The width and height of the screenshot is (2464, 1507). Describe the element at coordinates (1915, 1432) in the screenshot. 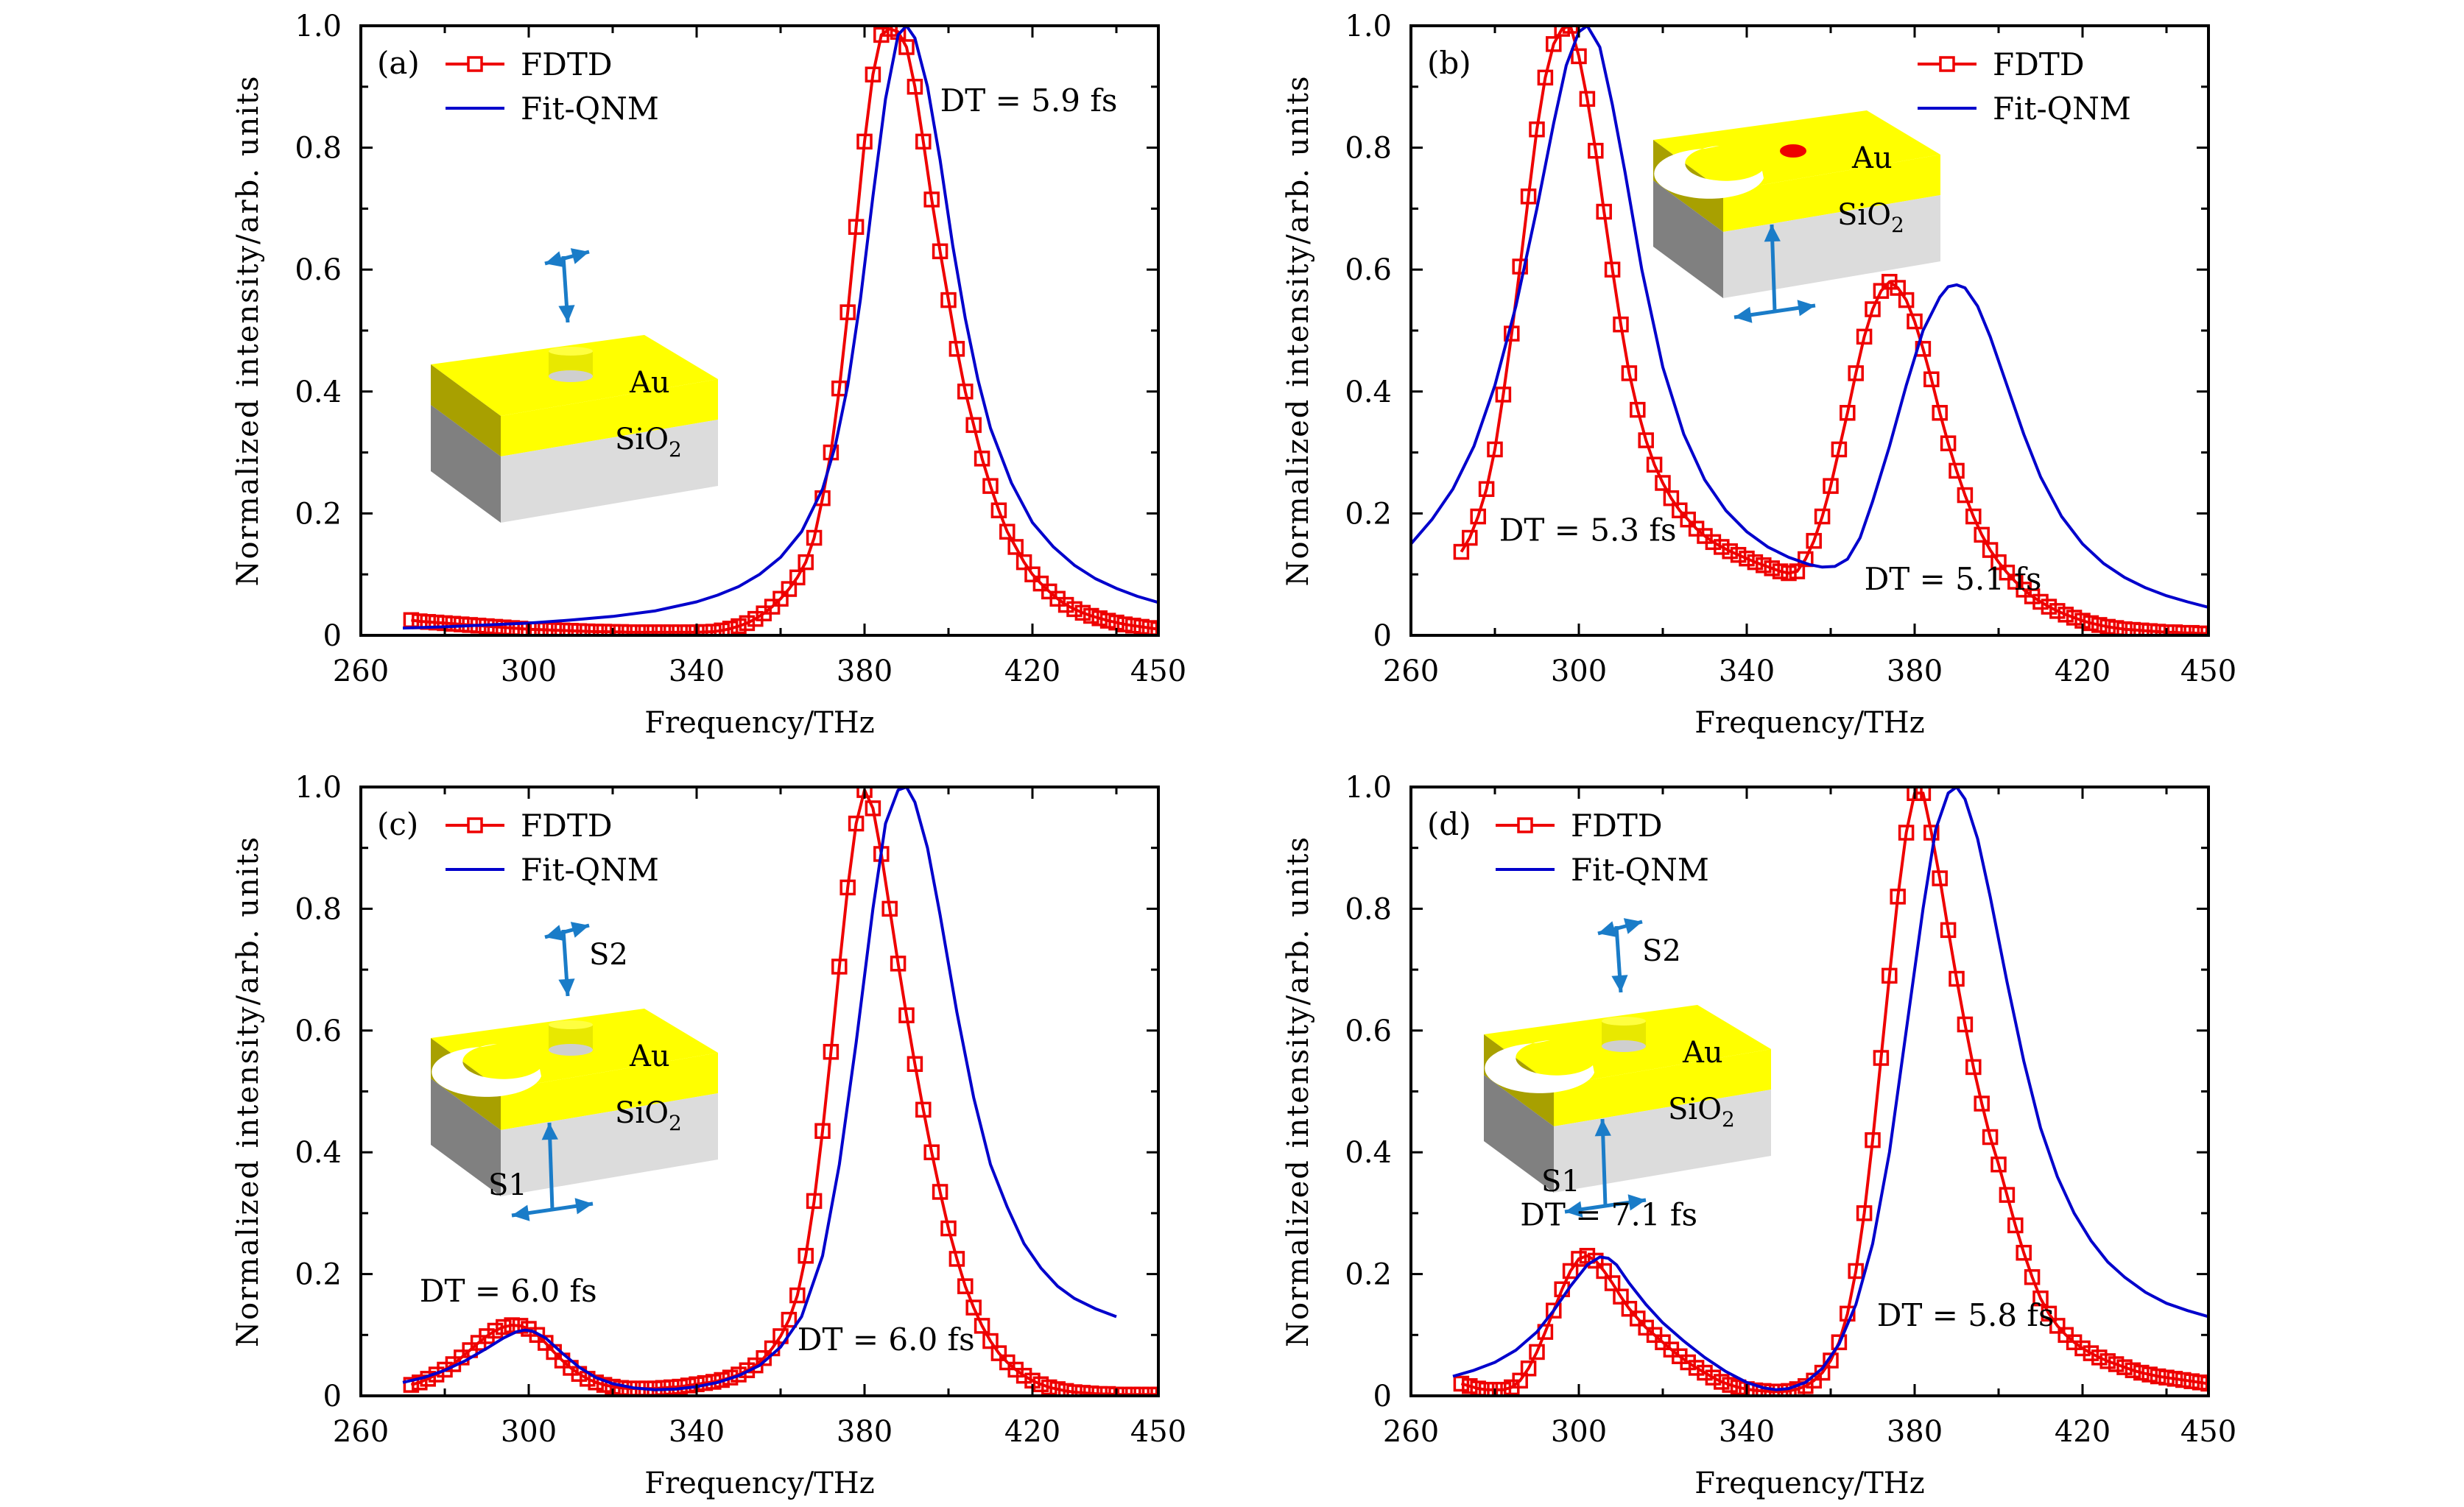

I see `x-tick-label: 380` at that location.